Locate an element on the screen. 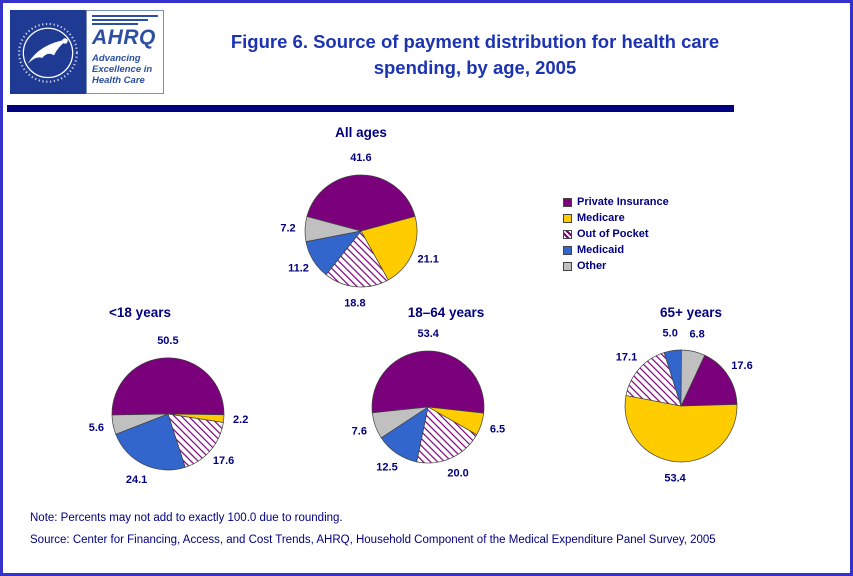  legend-label: Medicare is located at coordinates (601, 218).